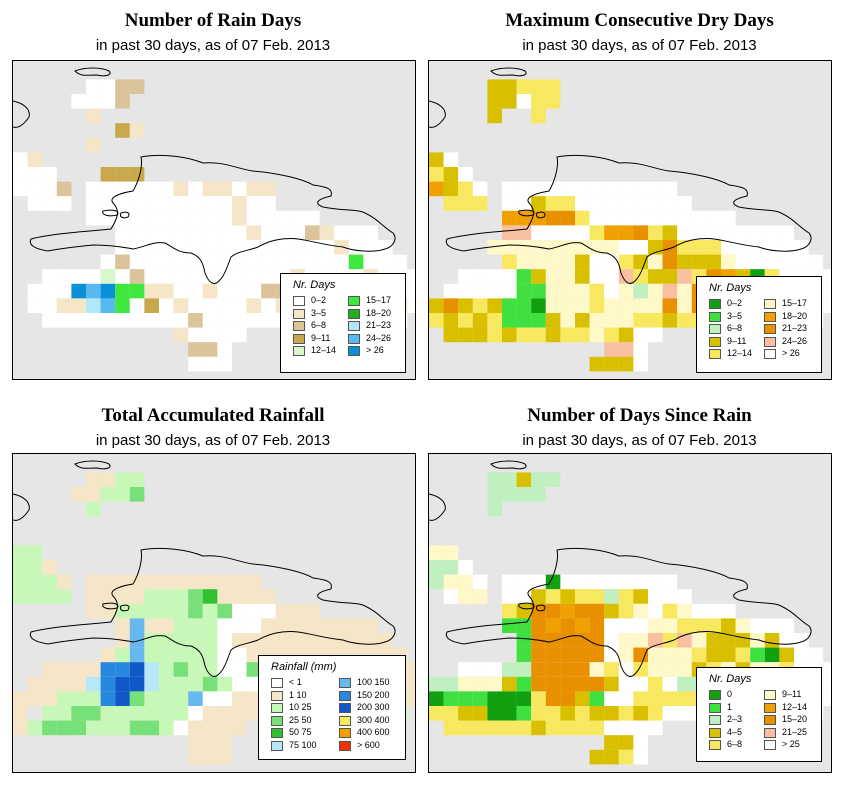 This screenshot has width=853, height=793. Describe the element at coordinates (373, 719) in the screenshot. I see `legend-label: 300 400` at that location.